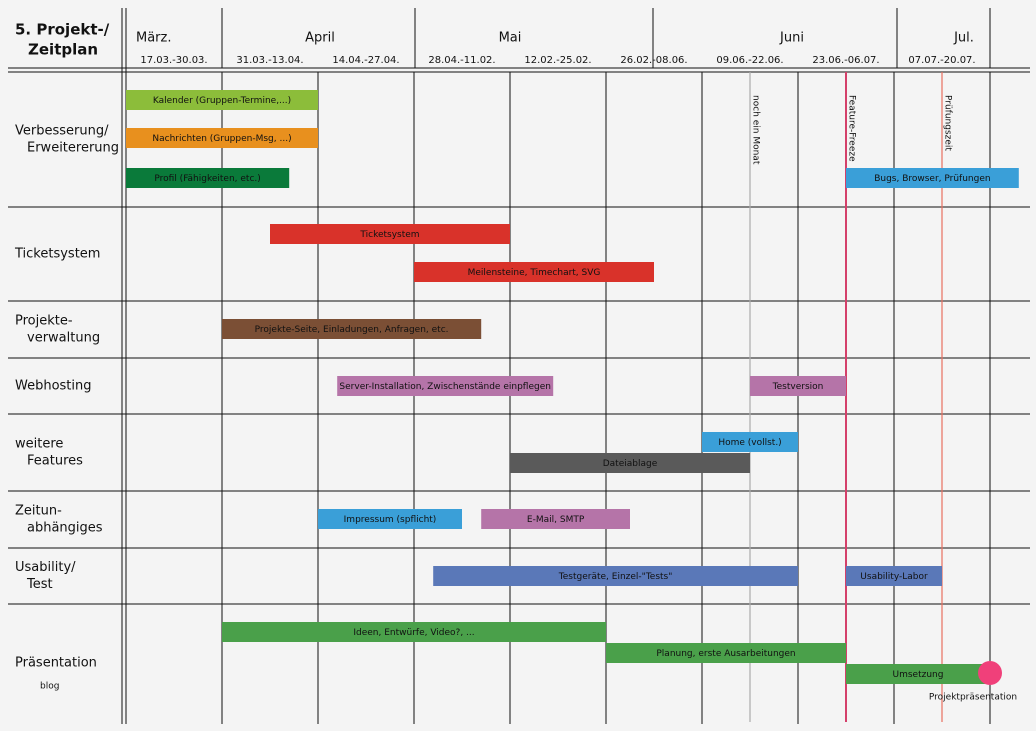  I want to click on task-label: Dateiablage, so click(630, 464).